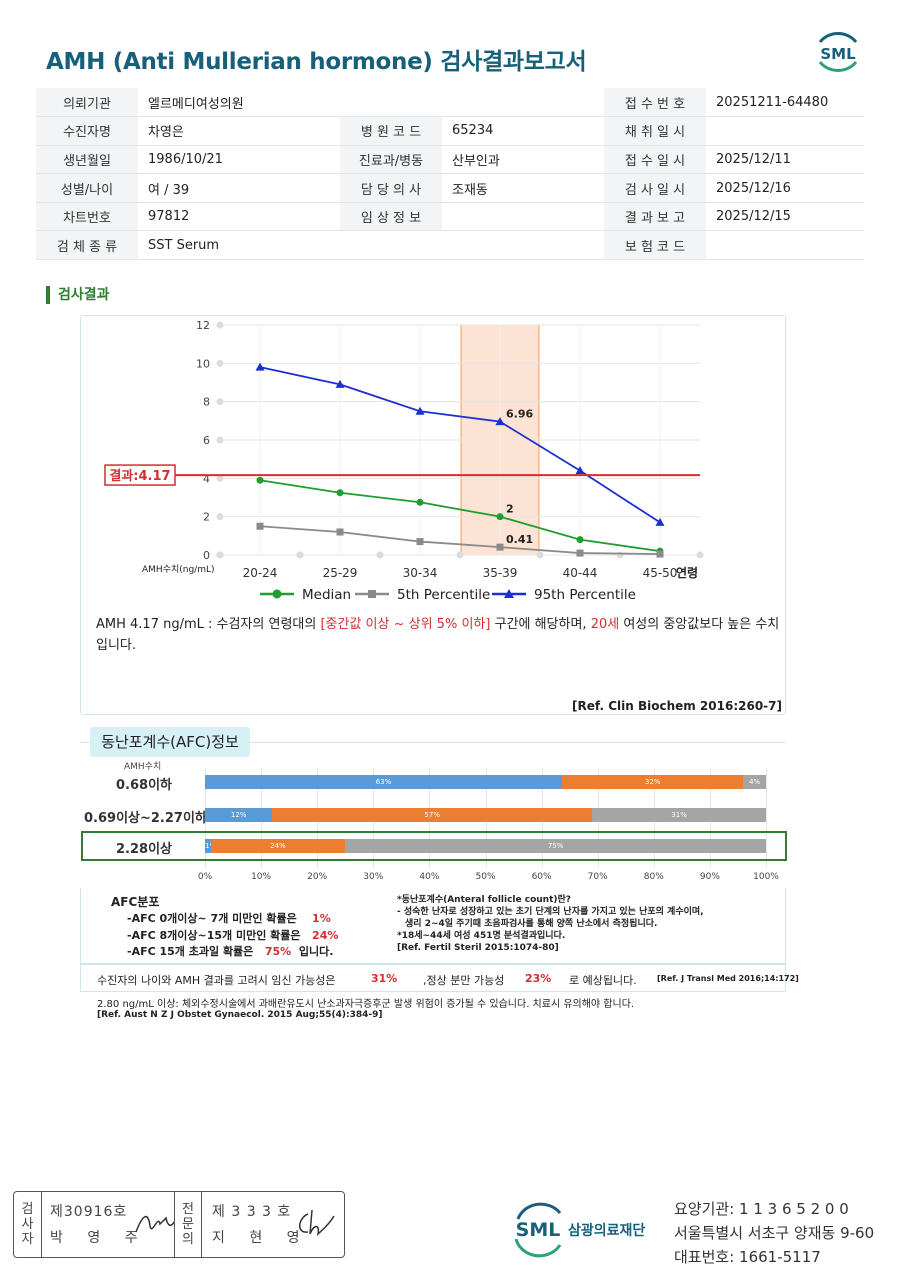 The width and height of the screenshot is (900, 1271). Describe the element at coordinates (230, 951) in the screenshot. I see `afc-row: -AFC 15개 초과일 확률은 75% 입니다.` at that location.